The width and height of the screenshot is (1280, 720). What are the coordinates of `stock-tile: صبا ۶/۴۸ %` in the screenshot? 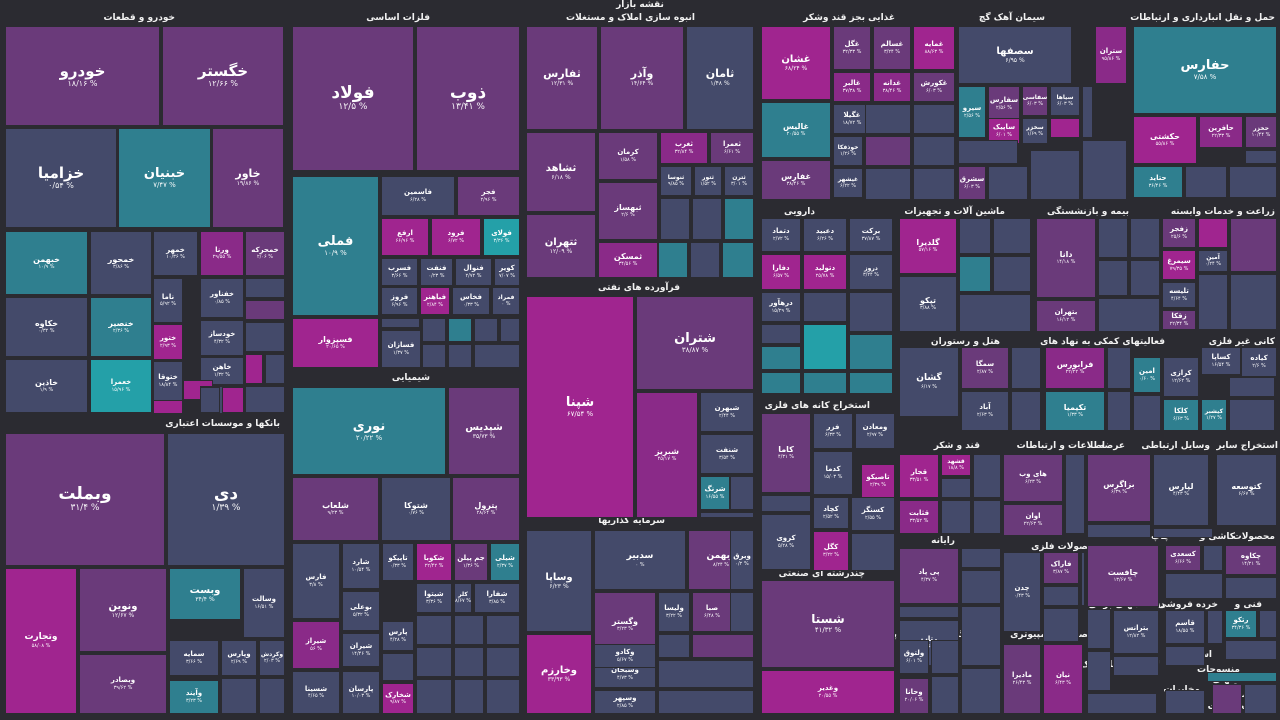 It's located at (712, 612).